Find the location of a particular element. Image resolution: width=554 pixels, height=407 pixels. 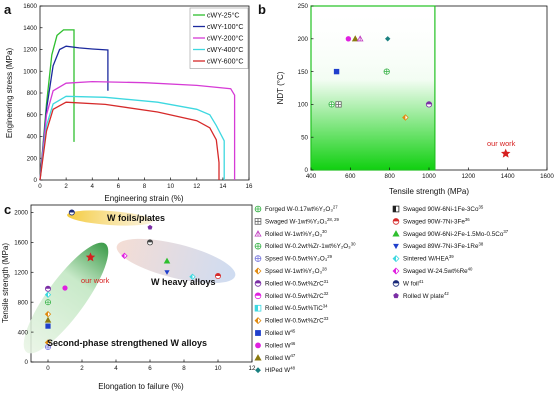

legend-c-label: Rolled W plate42 is located at coordinates (426, 295).